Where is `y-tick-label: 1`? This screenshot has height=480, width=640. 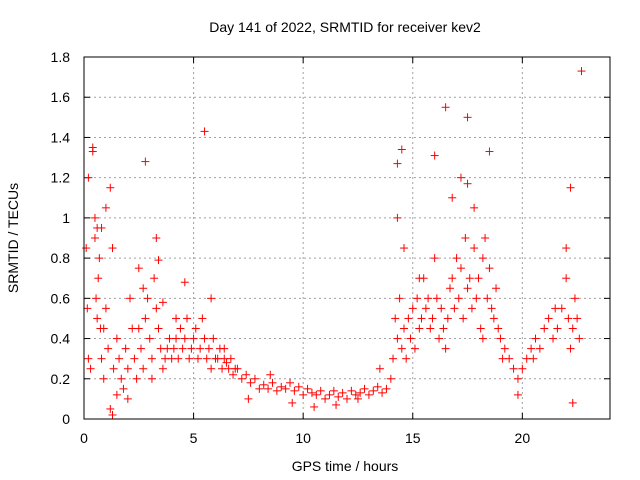 y-tick-label: 1 is located at coordinates (66, 218).